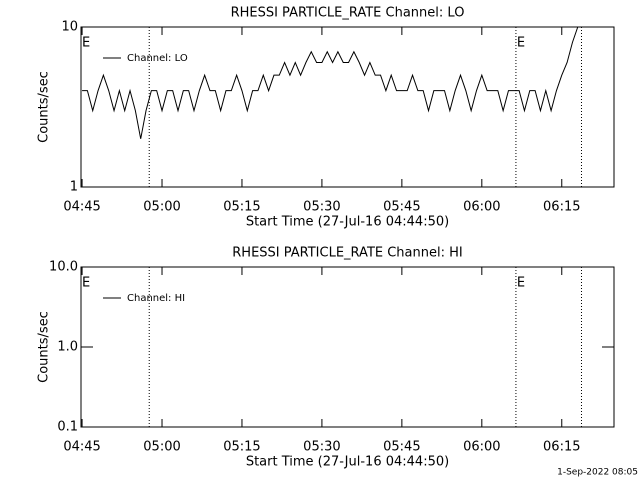 The width and height of the screenshot is (640, 480). I want to click on footer: 1-Sep-2022 08:05, so click(597, 473).